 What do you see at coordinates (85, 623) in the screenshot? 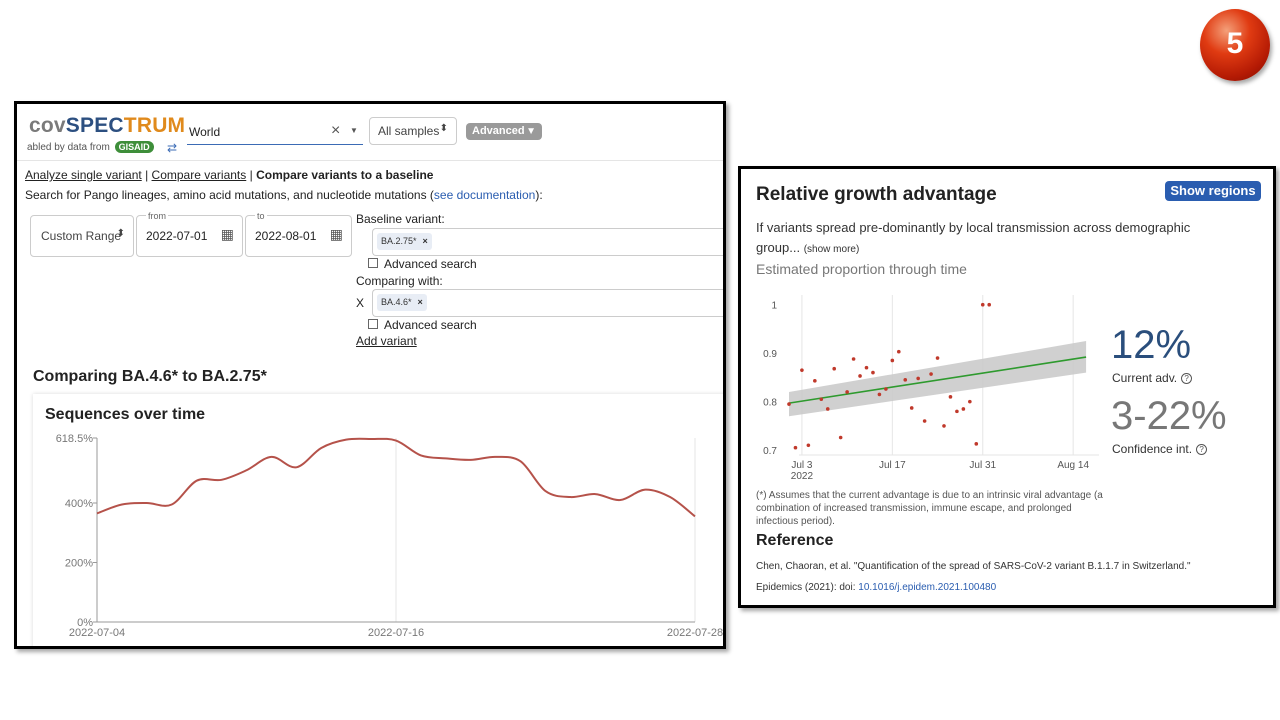
I see `y-tick-label: 0%` at bounding box center [85, 623].